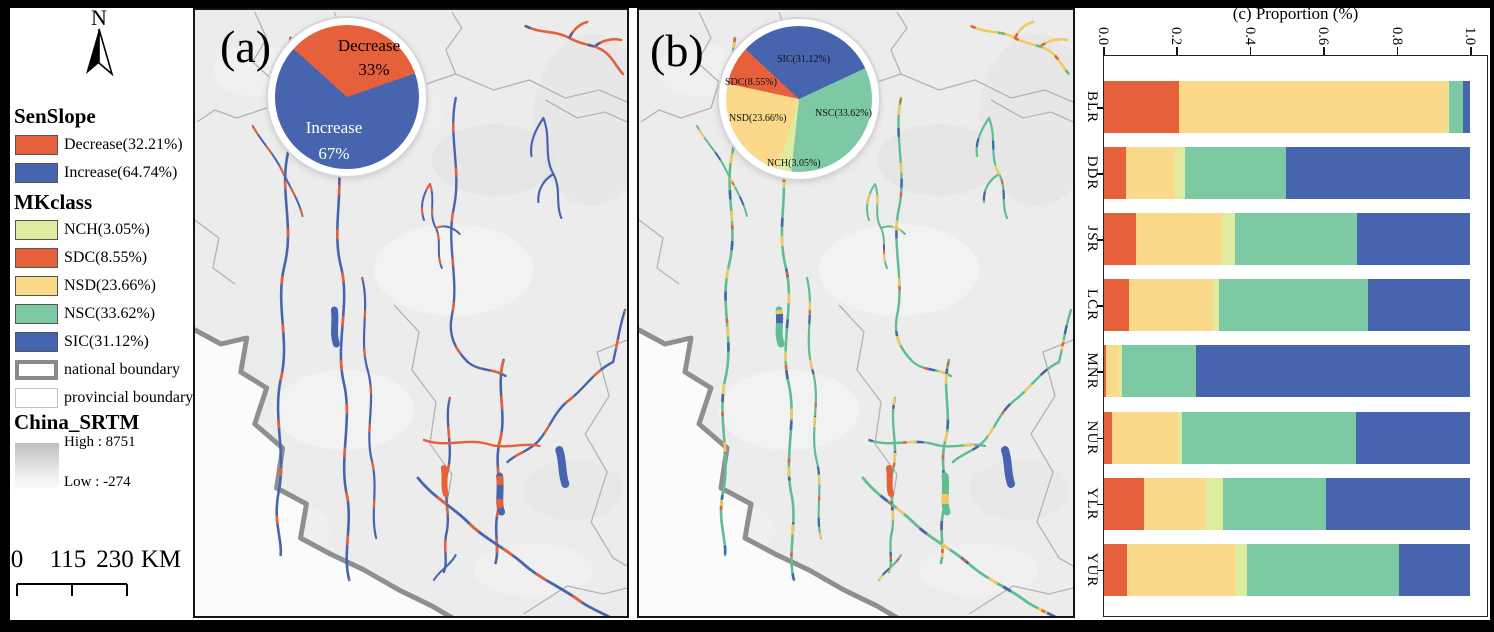 The image size is (1494, 632). What do you see at coordinates (1470, 36) in the screenshot?
I see `x-axis-tick-label: 1.0` at bounding box center [1470, 36].